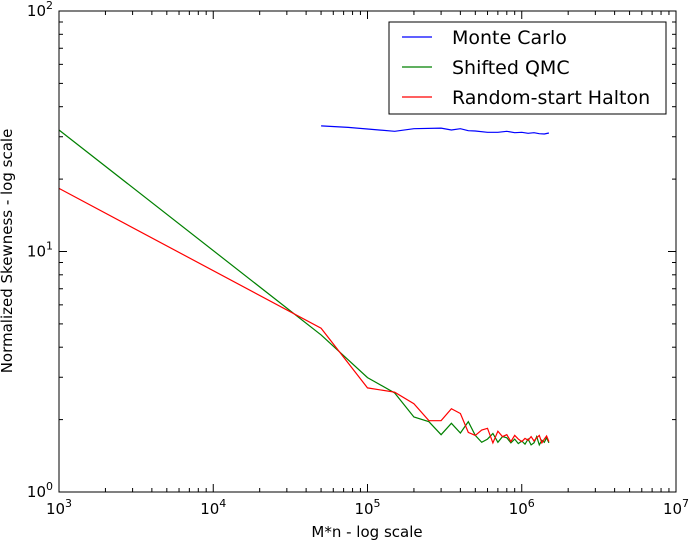 The image size is (692, 541). I want to click on x-tick-label: 10⁵, so click(367, 507).